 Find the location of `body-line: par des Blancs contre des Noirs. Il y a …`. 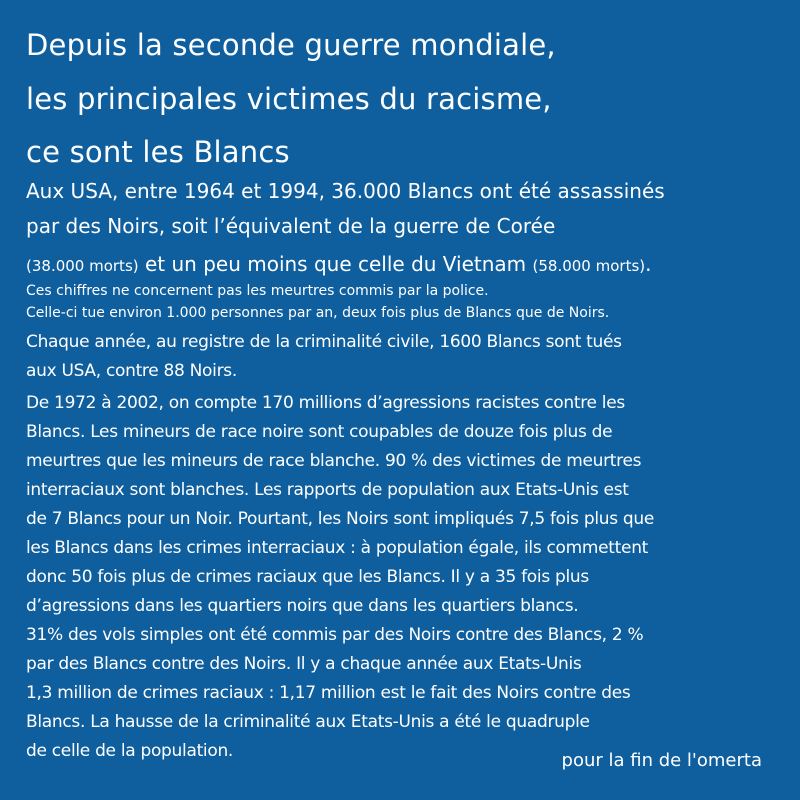

body-line: par des Blancs contre des Noirs. Il y a … is located at coordinates (304, 664).